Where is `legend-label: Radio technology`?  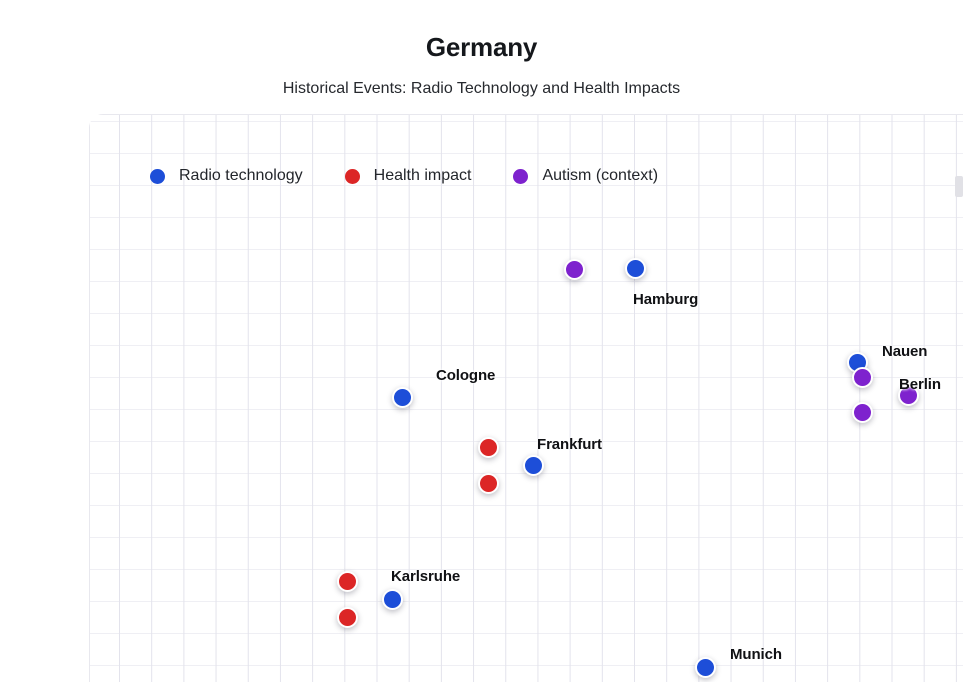 legend-label: Radio technology is located at coordinates (241, 175).